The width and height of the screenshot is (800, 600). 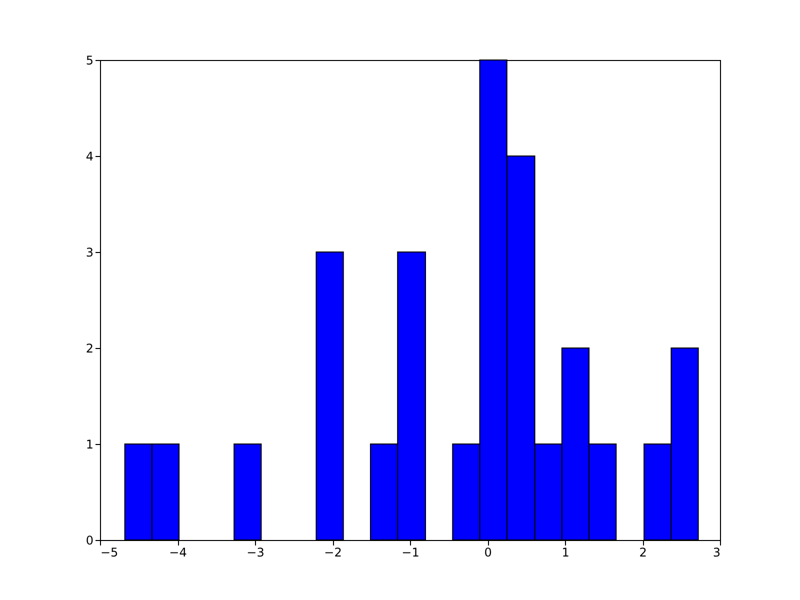 What do you see at coordinates (90, 445) in the screenshot?
I see `y-tick-label: 1` at bounding box center [90, 445].